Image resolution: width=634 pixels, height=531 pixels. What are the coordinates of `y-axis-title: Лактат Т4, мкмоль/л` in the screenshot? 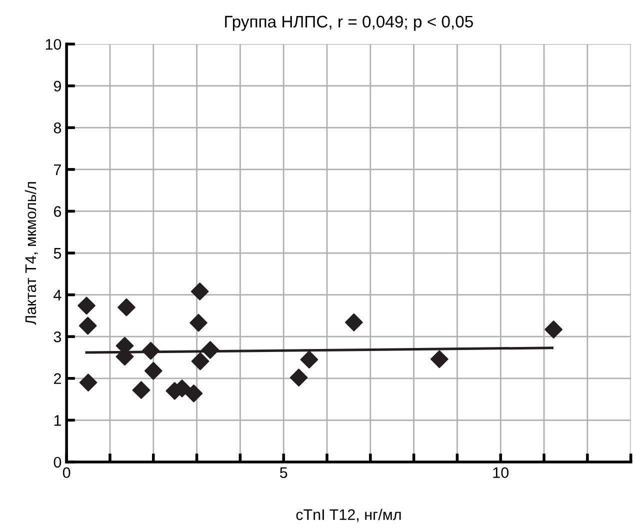 It's located at (31, 253).